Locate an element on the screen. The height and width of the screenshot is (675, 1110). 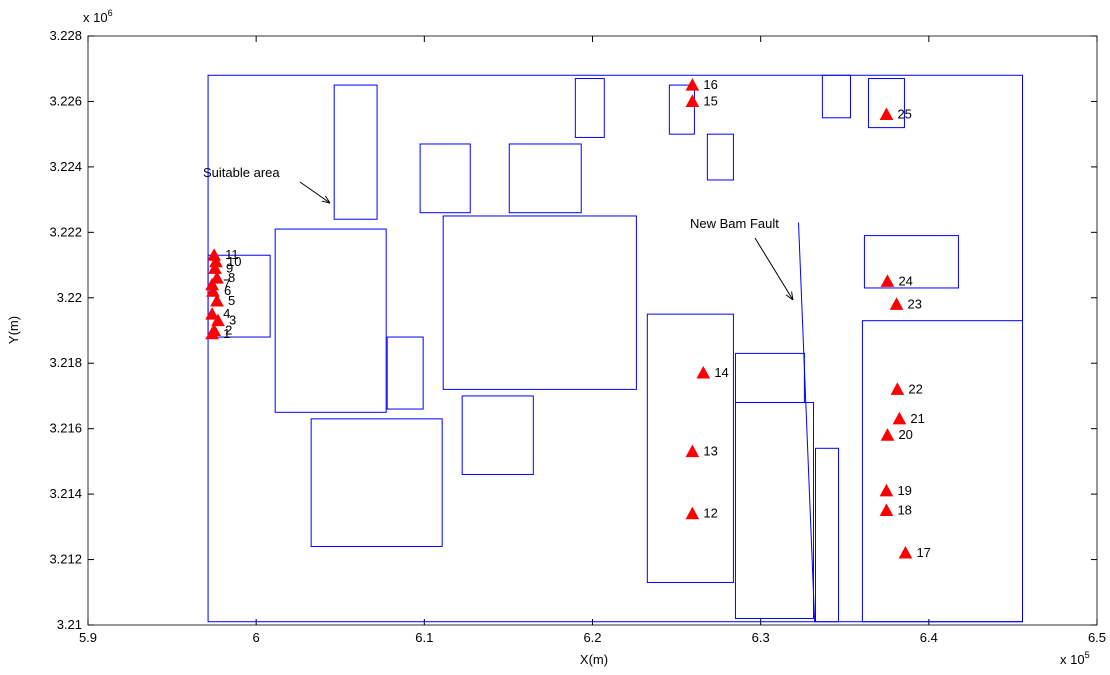
fault-line is located at coordinates (807, 422).